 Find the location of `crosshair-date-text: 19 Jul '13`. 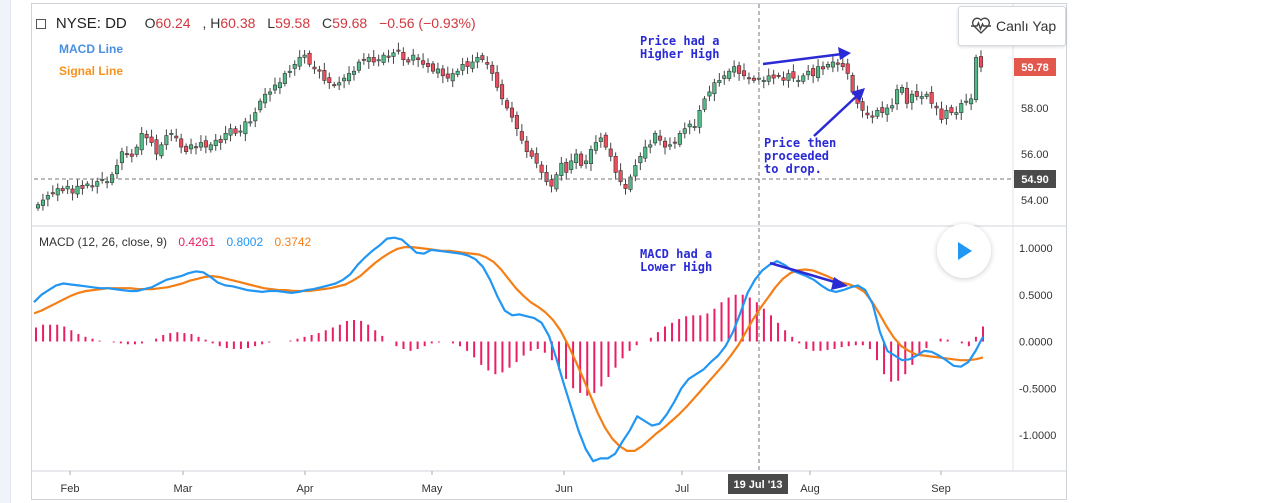

crosshair-date-text: 19 Jul '13 is located at coordinates (757, 485).